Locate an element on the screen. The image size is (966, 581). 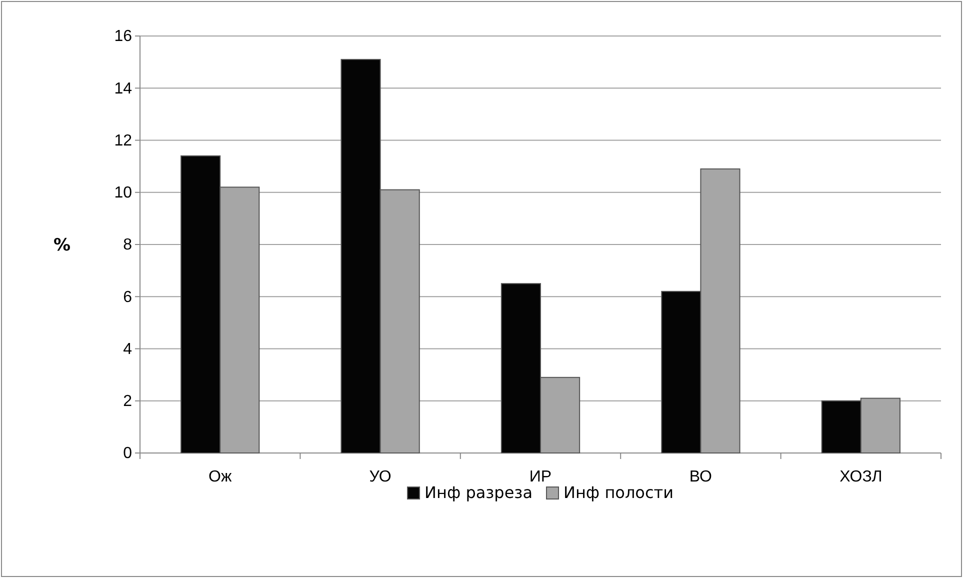
y-tick-label: 14 is located at coordinates (123, 89).